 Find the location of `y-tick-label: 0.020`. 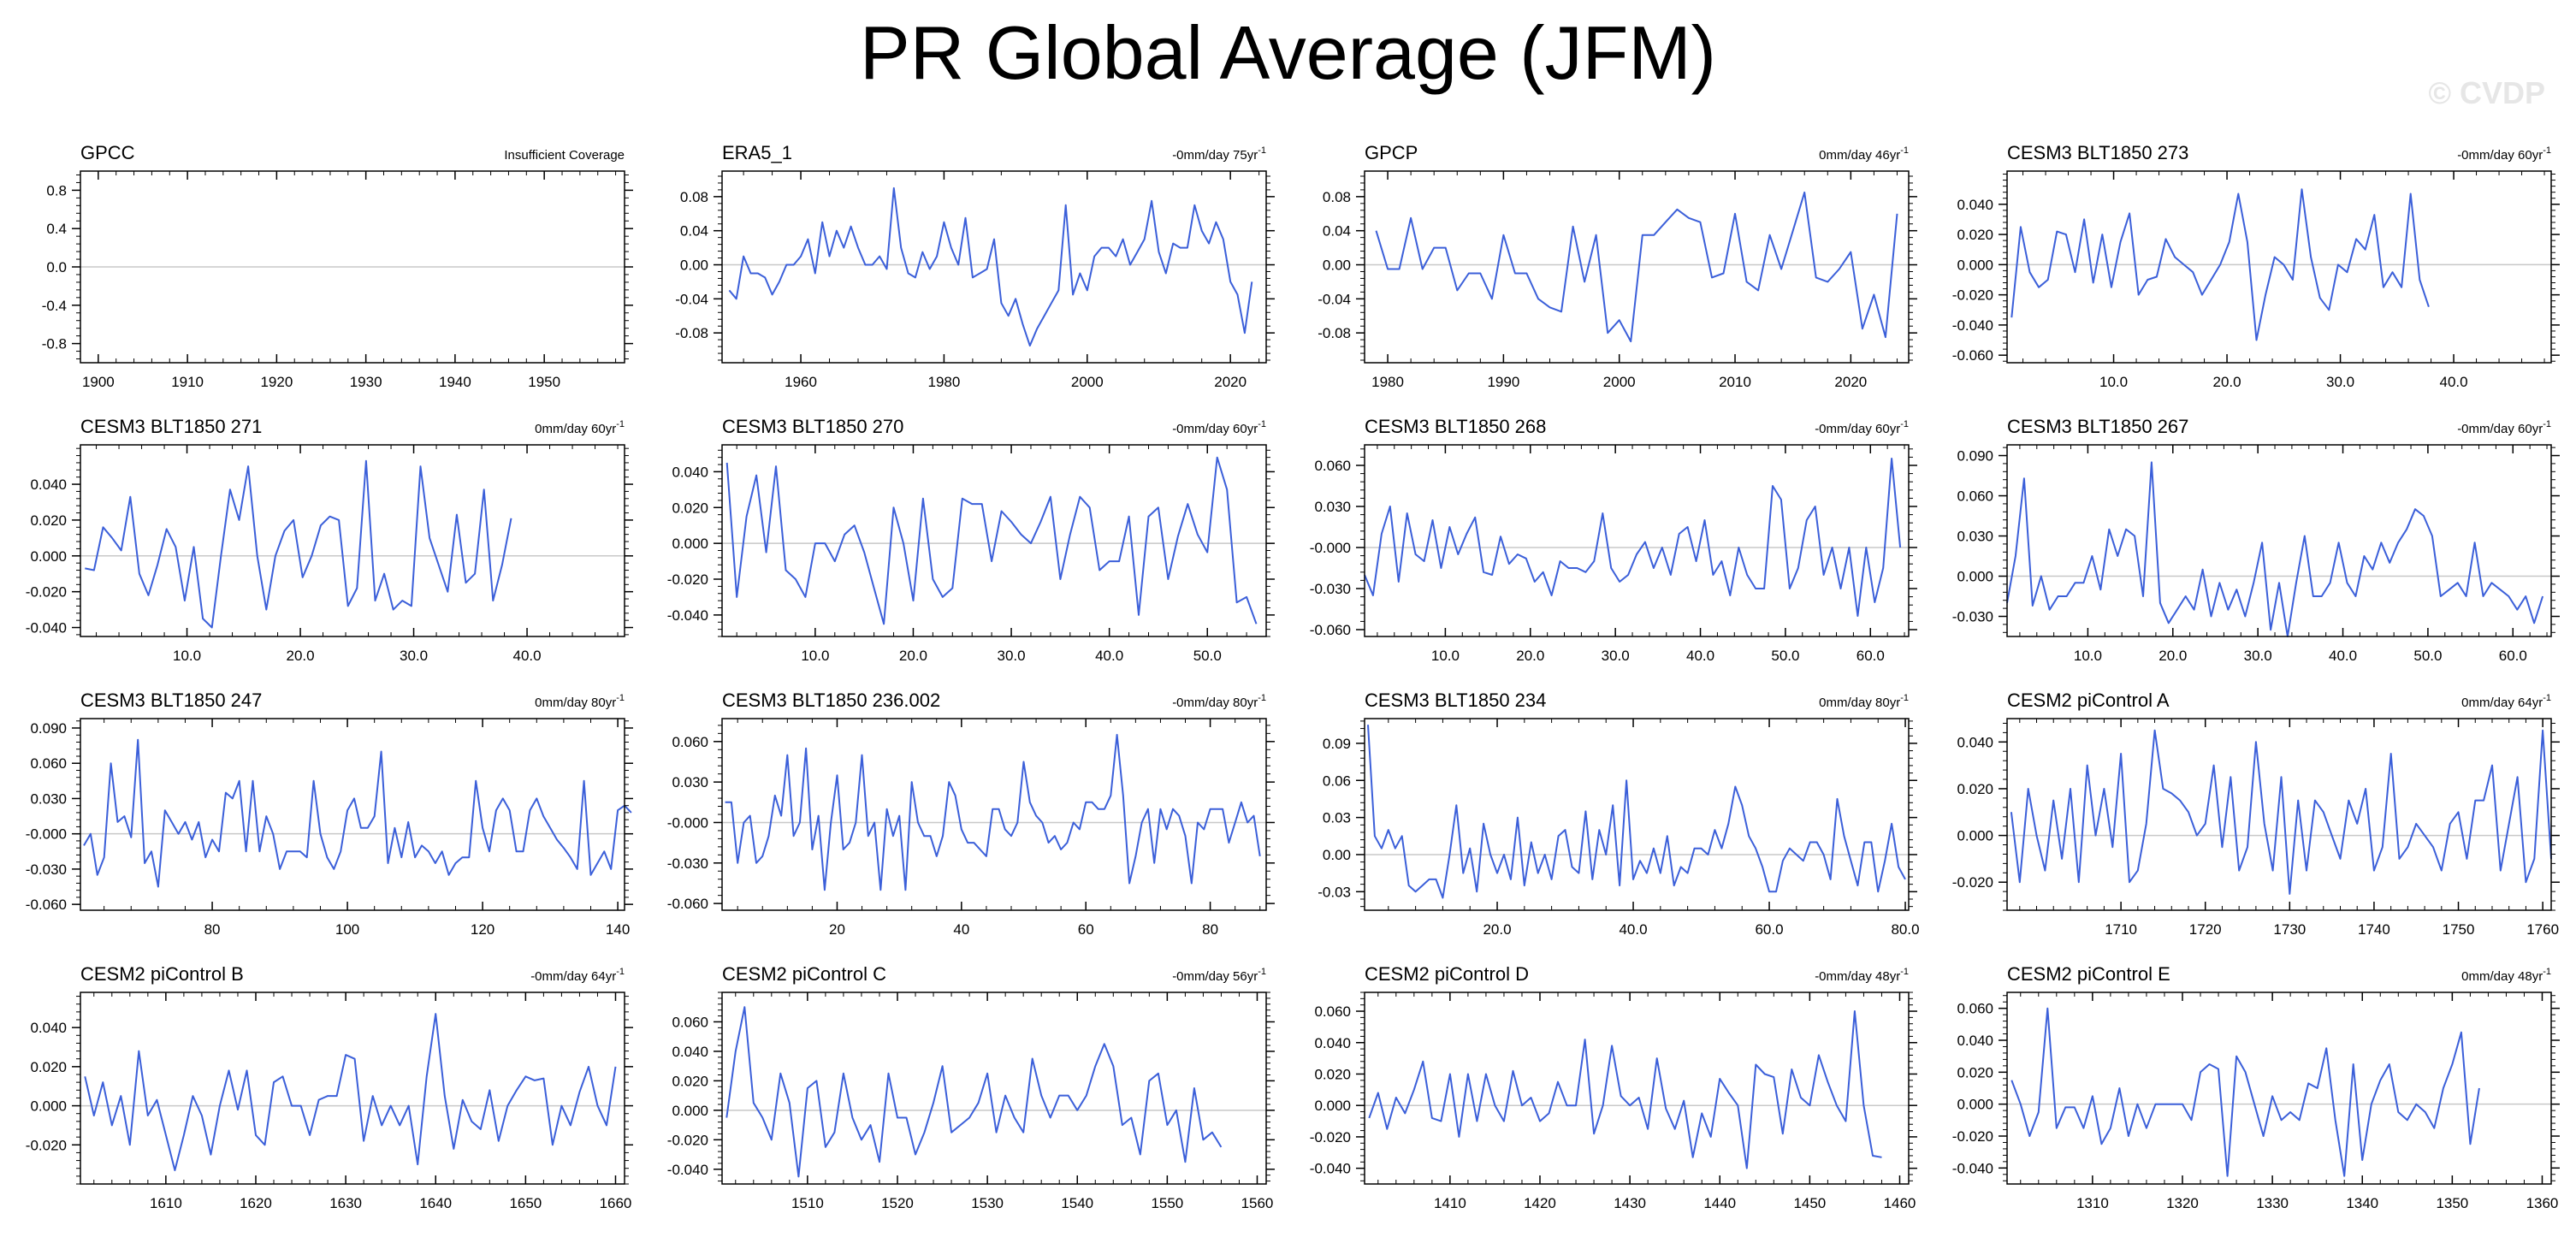

y-tick-label: 0.020 is located at coordinates (690, 1081).